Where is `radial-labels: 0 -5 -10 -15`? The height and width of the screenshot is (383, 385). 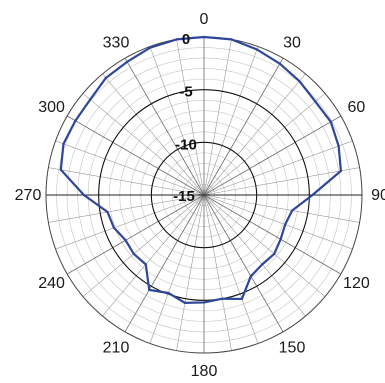 radial-labels: 0 -5 -10 -15 is located at coordinates (185, 118).